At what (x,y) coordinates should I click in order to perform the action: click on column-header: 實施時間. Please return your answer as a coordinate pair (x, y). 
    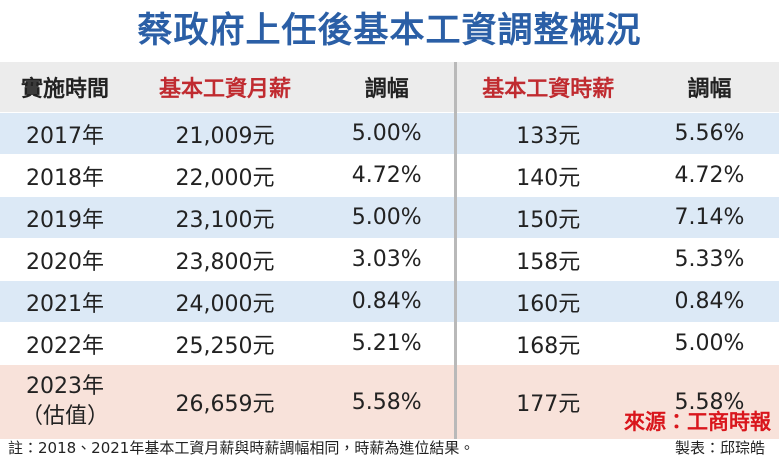
    Looking at the image, I should click on (65, 87).